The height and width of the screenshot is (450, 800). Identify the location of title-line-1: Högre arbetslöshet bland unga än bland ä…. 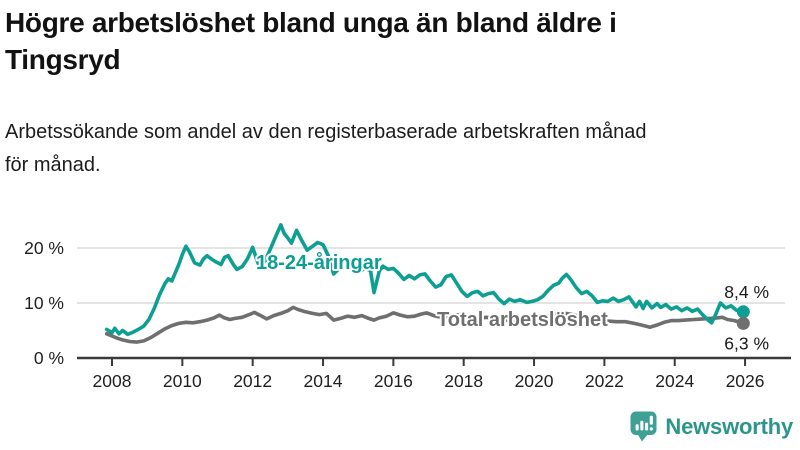
(311, 22).